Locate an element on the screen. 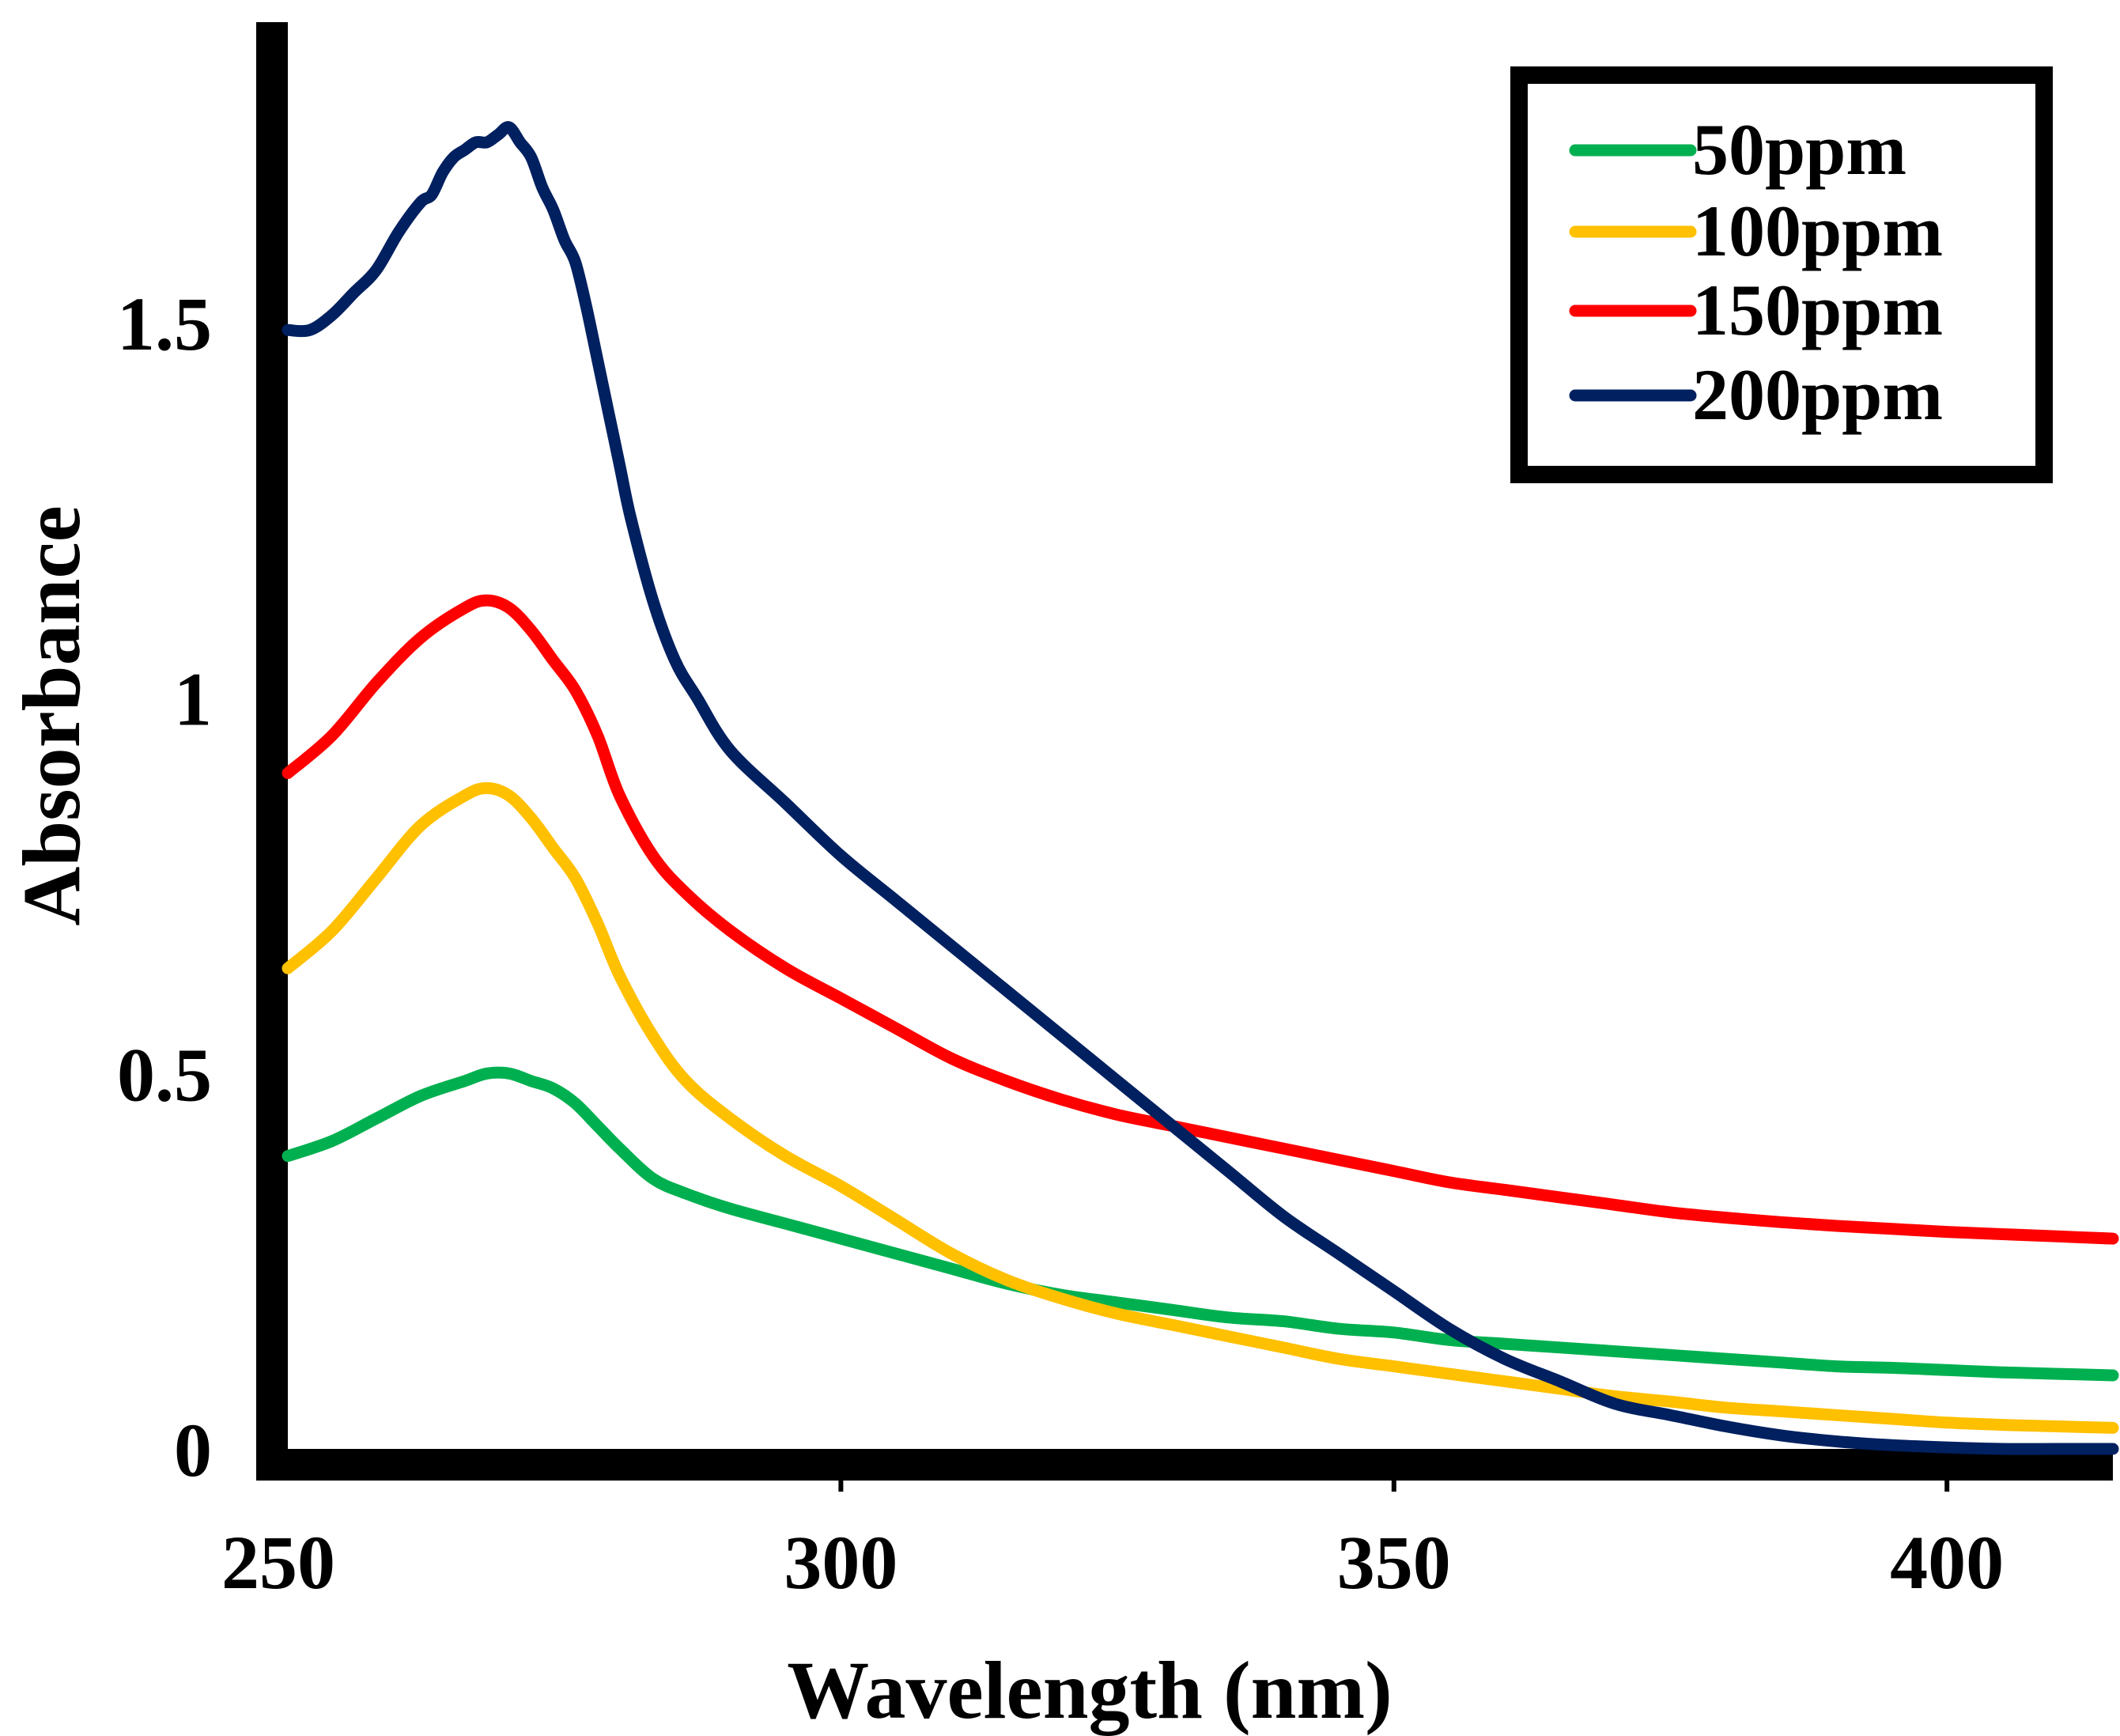  x-axis-title: Wavelength (nm) is located at coordinates (1090, 1690).